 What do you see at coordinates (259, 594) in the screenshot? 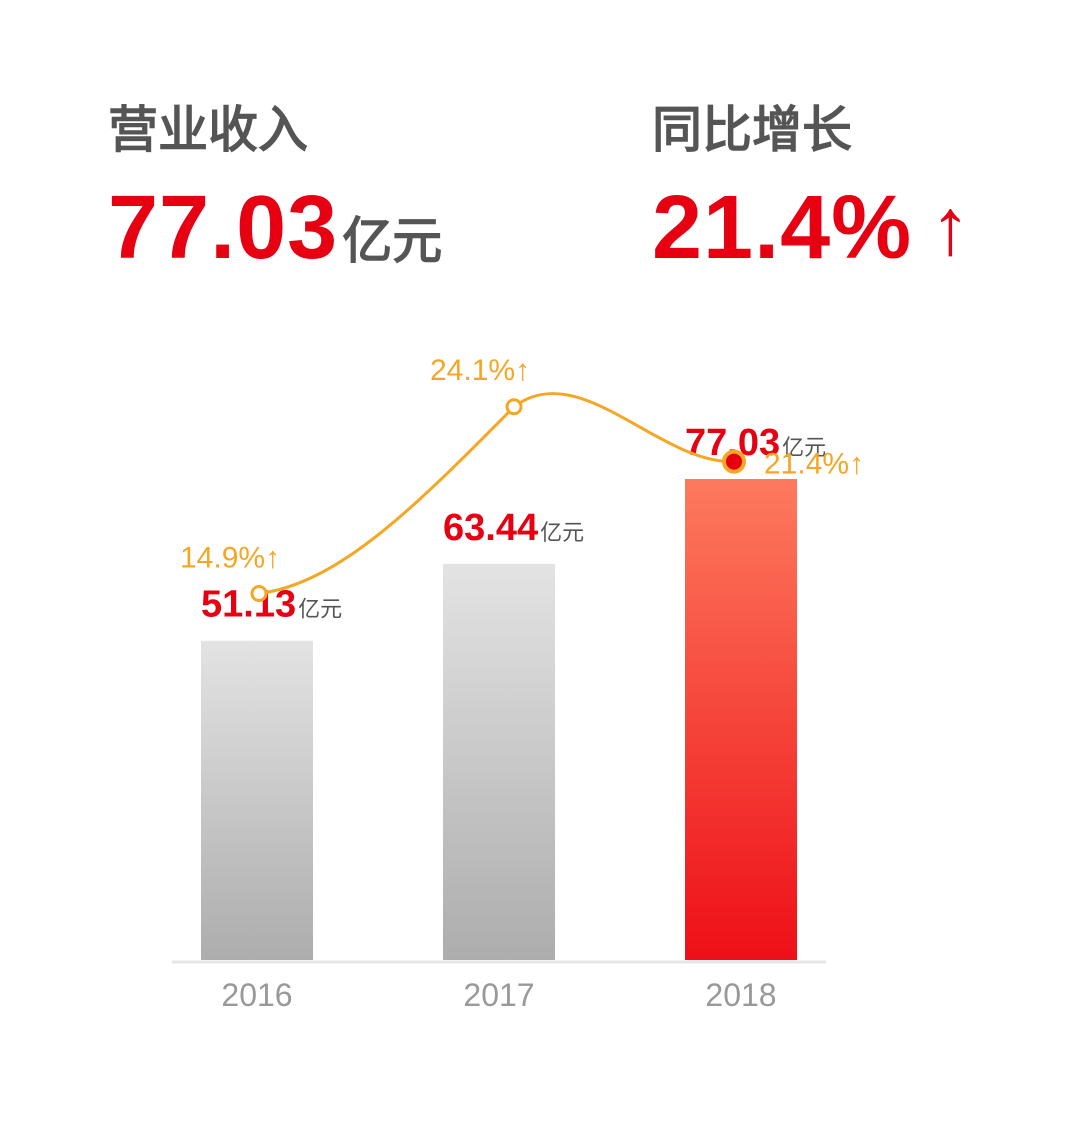
I see `growth-point-2016` at bounding box center [259, 594].